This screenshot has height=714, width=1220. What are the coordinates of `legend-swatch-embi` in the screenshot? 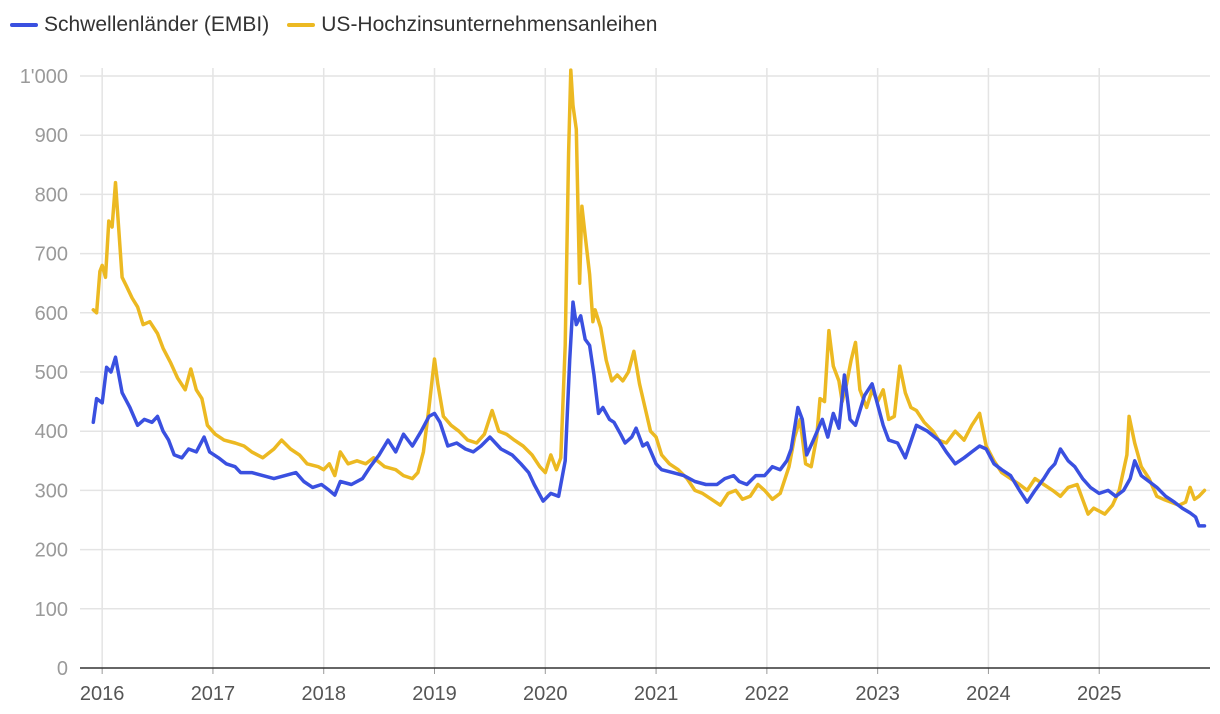 It's located at (24, 25).